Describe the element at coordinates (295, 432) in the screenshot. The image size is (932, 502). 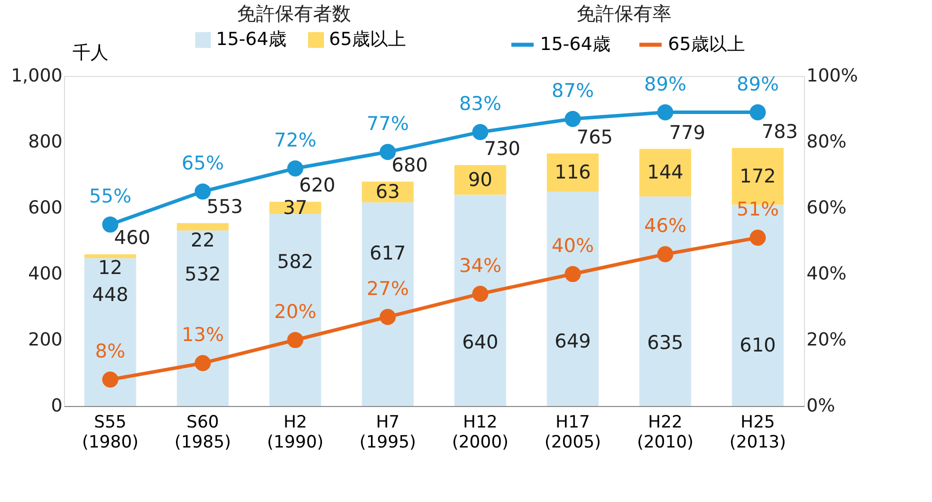
I see `x-tick-label: H2 (1990)` at that location.